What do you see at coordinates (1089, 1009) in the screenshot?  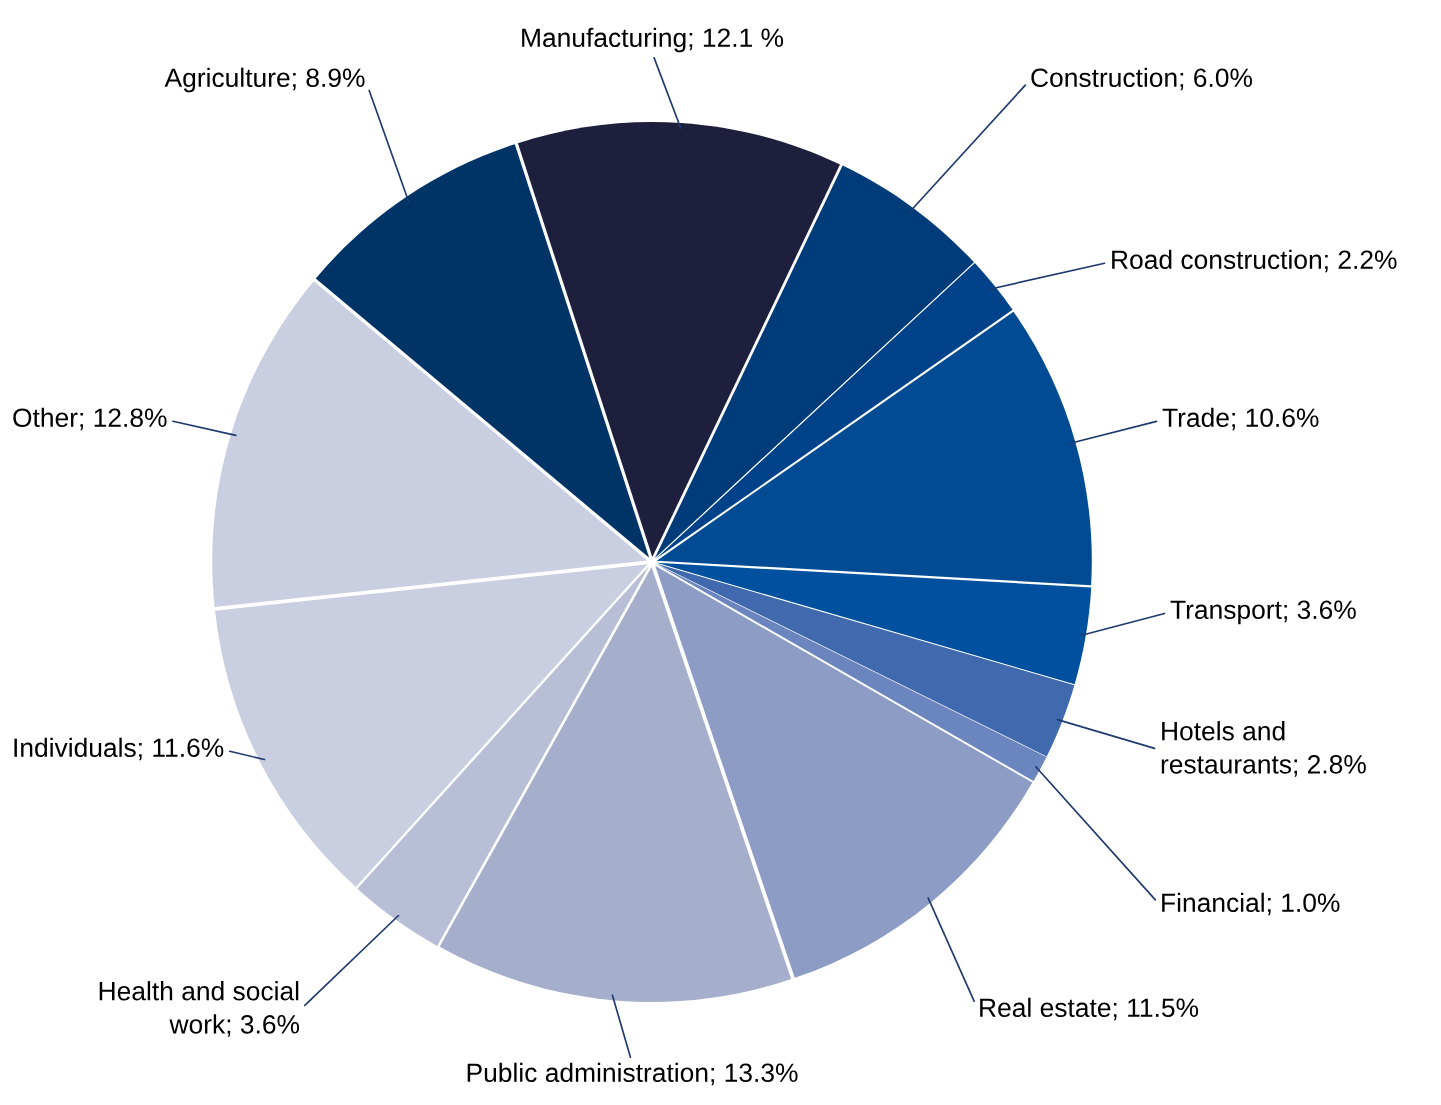 I see `slice-label: Real estate; 11.5%` at bounding box center [1089, 1009].